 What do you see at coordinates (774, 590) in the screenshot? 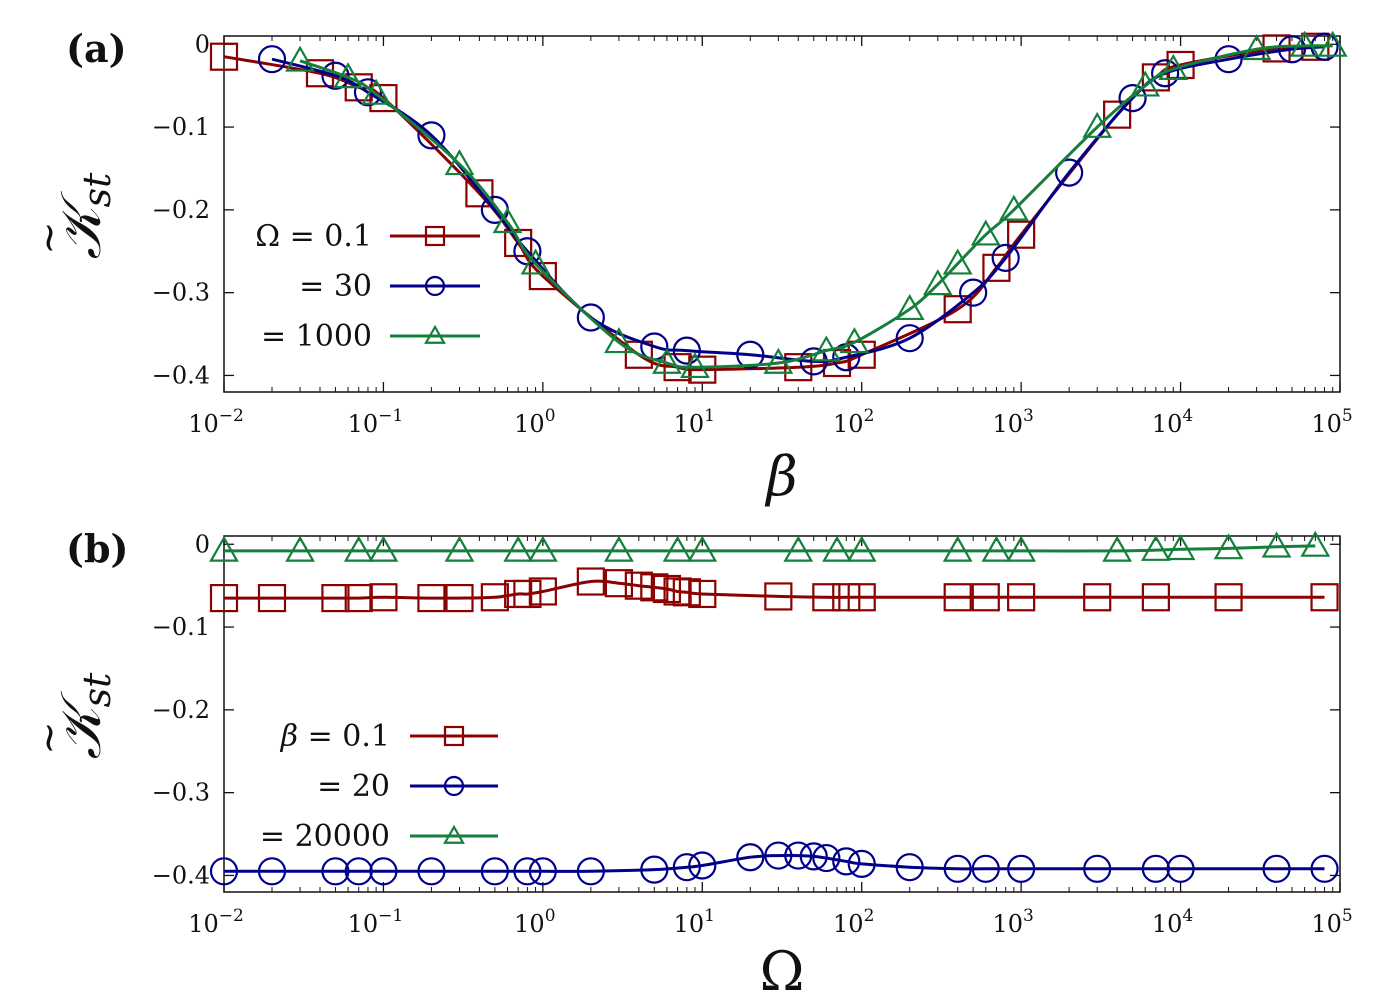
I see `series-square` at bounding box center [774, 590].